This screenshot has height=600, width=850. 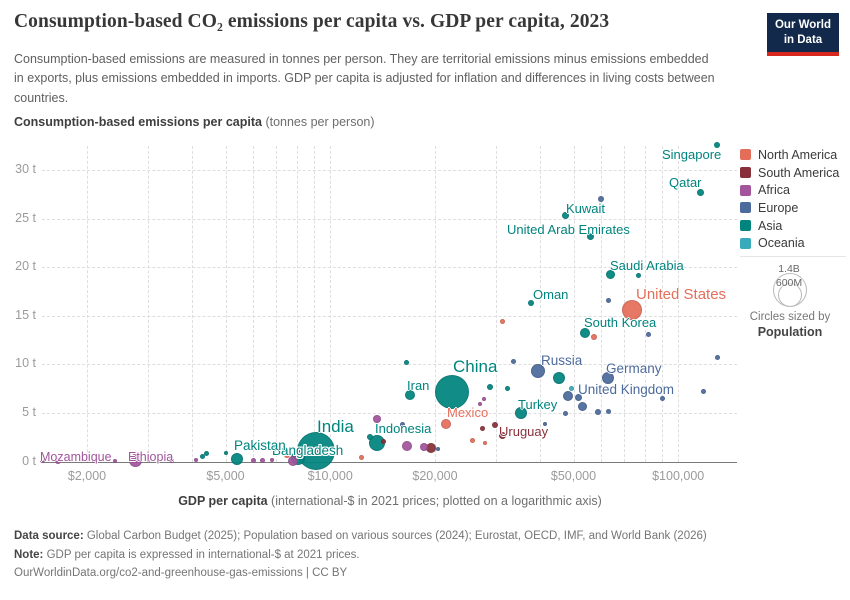 What do you see at coordinates (502, 435) in the screenshot?
I see `data-point-uruguay` at bounding box center [502, 435].